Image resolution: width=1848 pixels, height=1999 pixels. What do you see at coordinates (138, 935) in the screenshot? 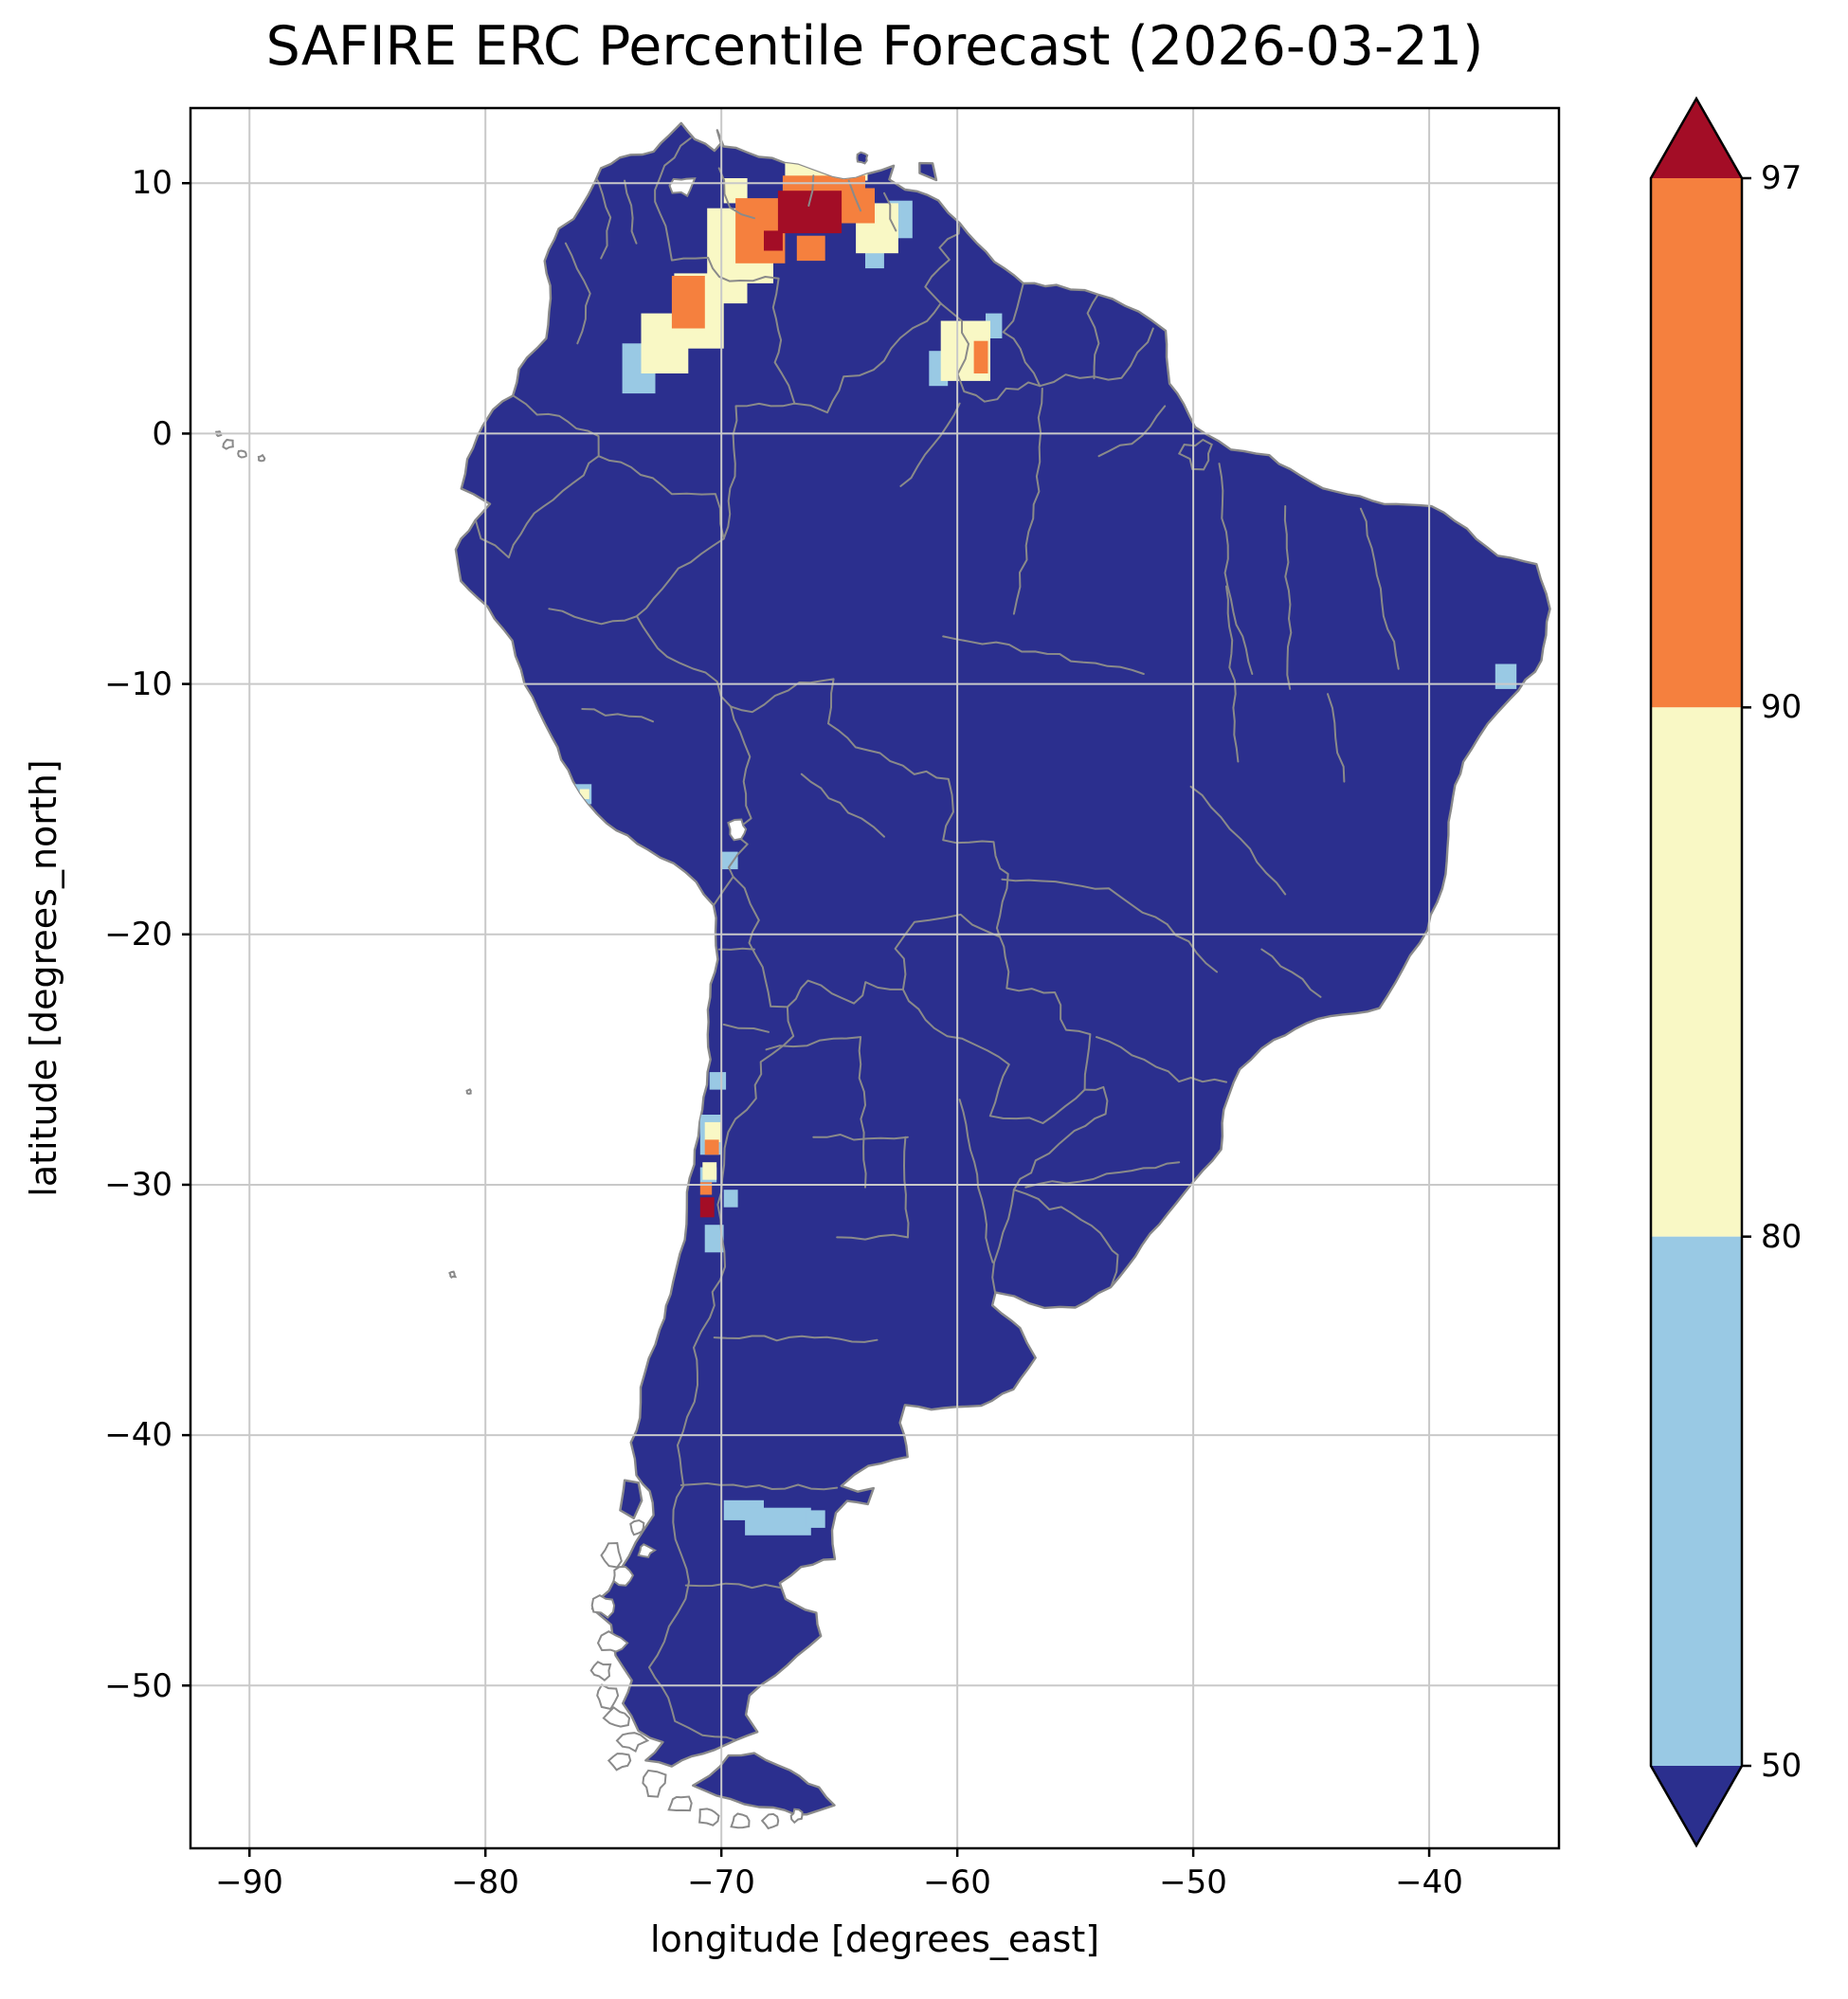
I see `y-tick-label: −20` at bounding box center [138, 935].